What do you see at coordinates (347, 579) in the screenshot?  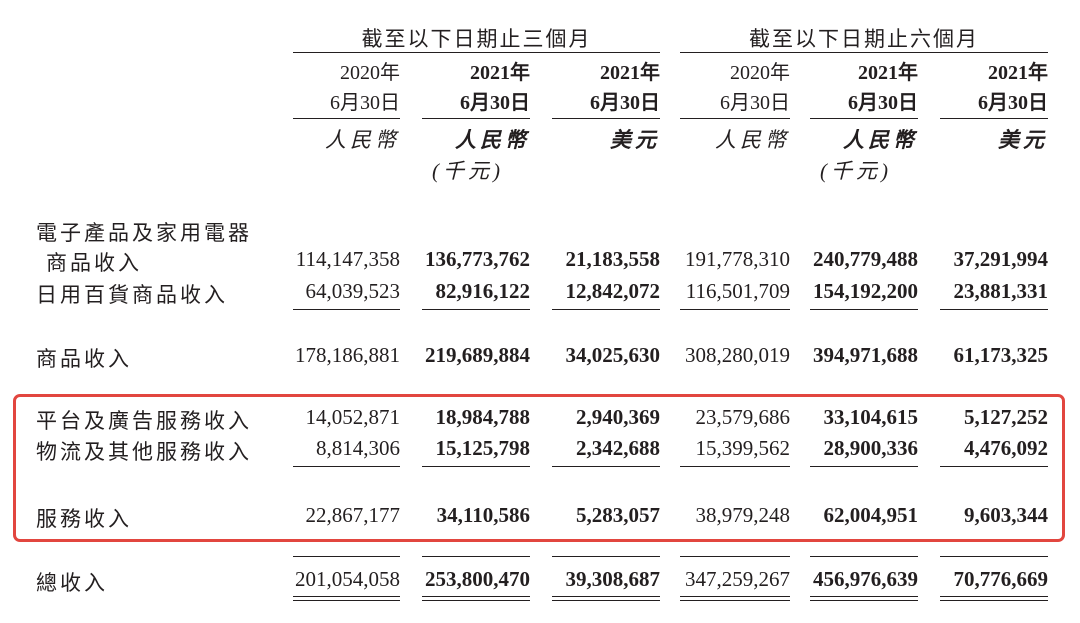 I see `table-cell: 201,054,058` at bounding box center [347, 579].